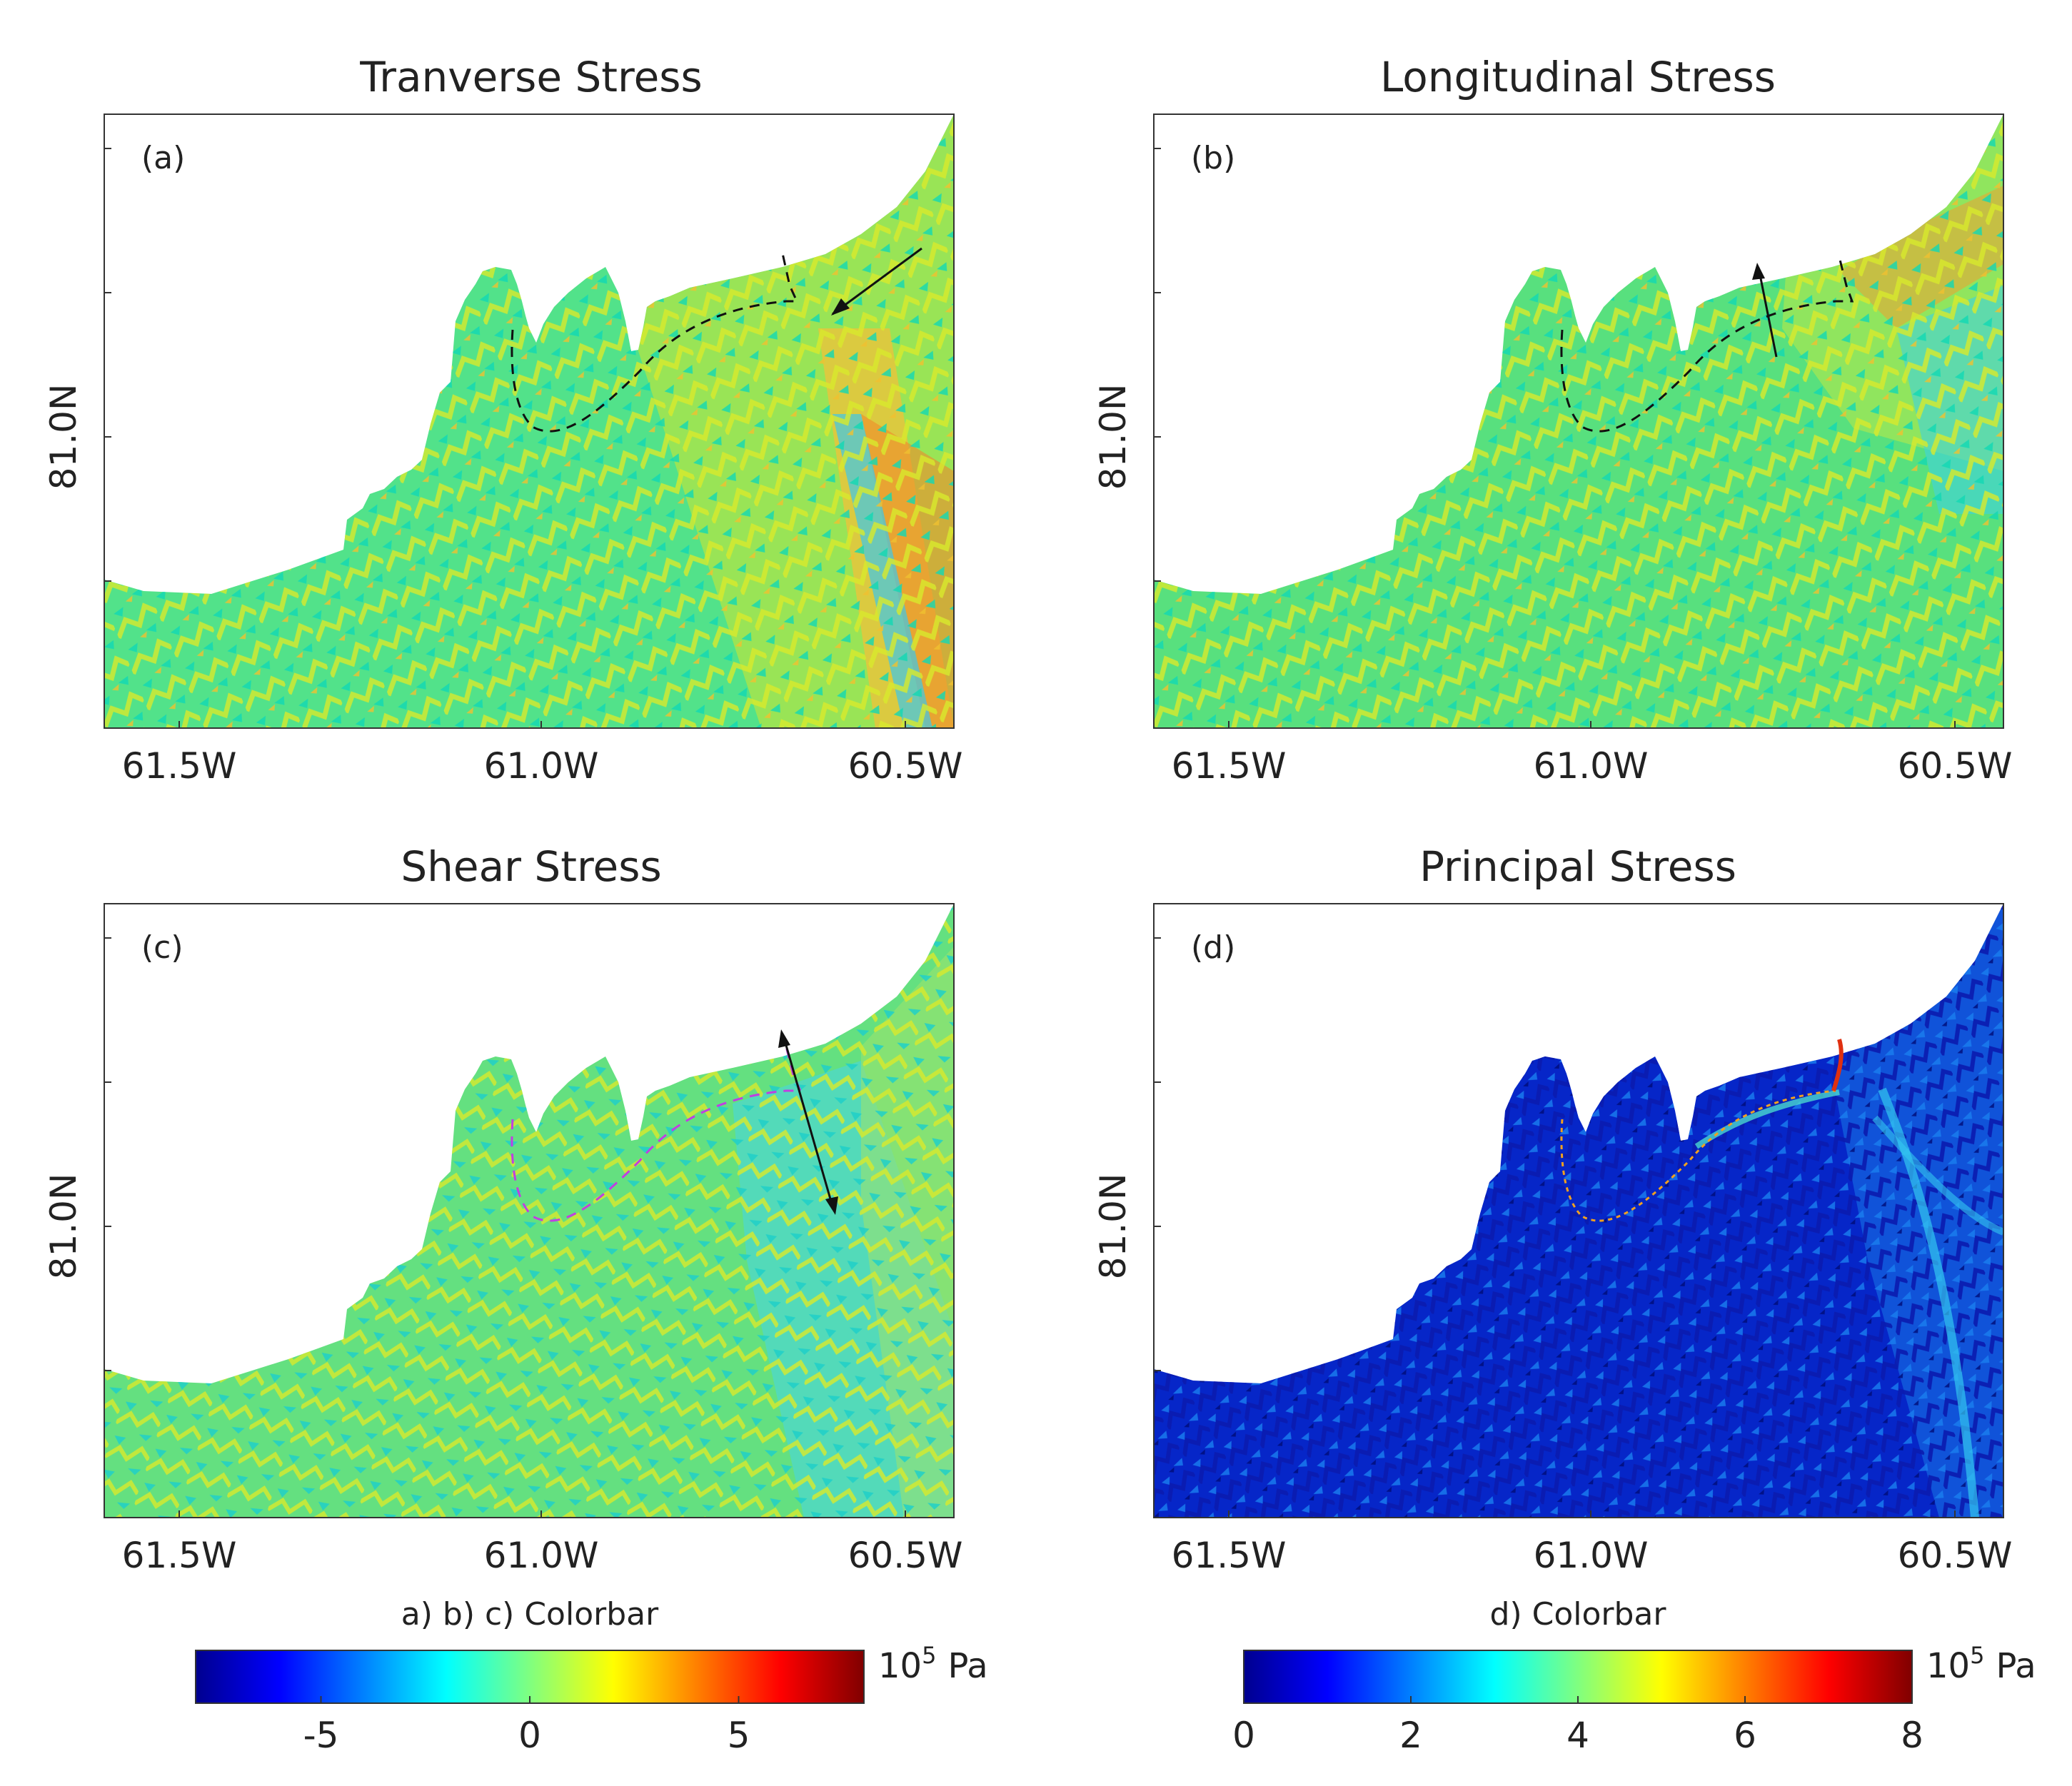 Image resolution: width=2072 pixels, height=1786 pixels. Describe the element at coordinates (1578, 77) in the screenshot. I see `panel-title: Longitudinal Stress` at that location.